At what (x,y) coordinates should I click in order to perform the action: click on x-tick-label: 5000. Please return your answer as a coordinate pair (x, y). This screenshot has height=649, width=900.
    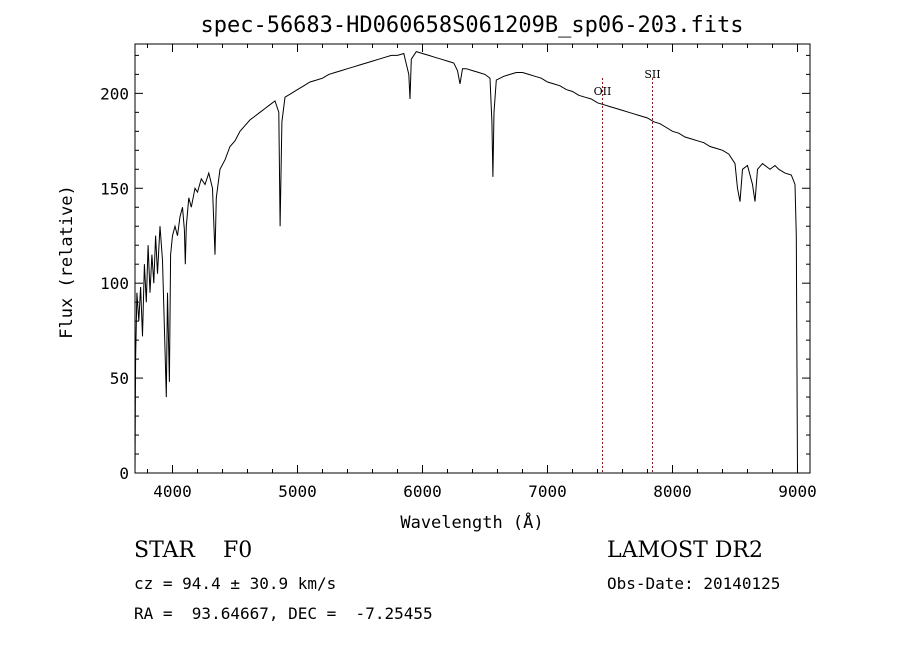
    Looking at the image, I should click on (297, 491).